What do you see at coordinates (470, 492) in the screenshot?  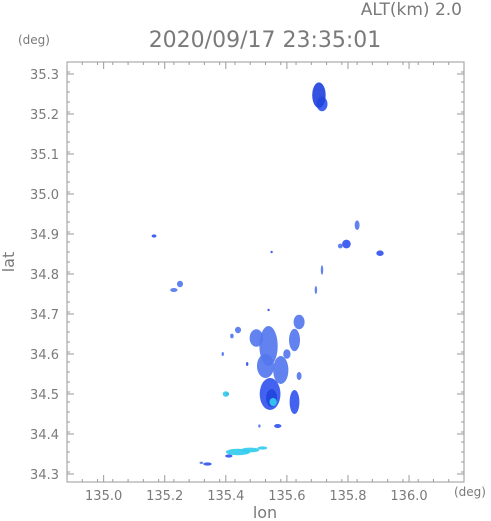 I see `x-axis-unit: (deg)` at bounding box center [470, 492].